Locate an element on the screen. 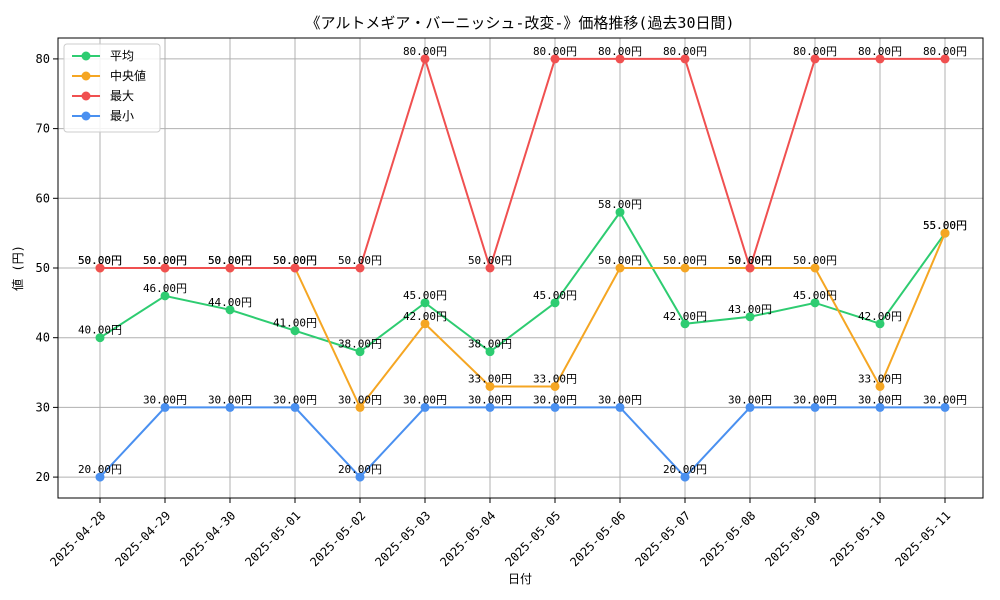  data-label: 58.00円 is located at coordinates (620, 204).